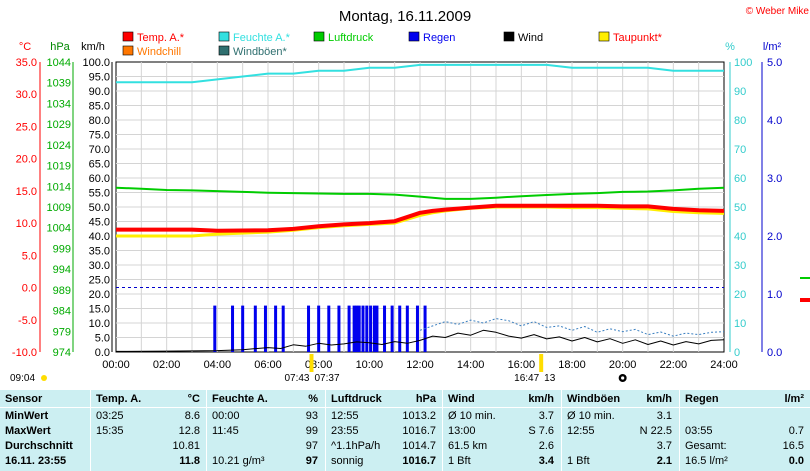 The image size is (810, 471). I want to click on x-tick-label: 12:00, so click(420, 365).